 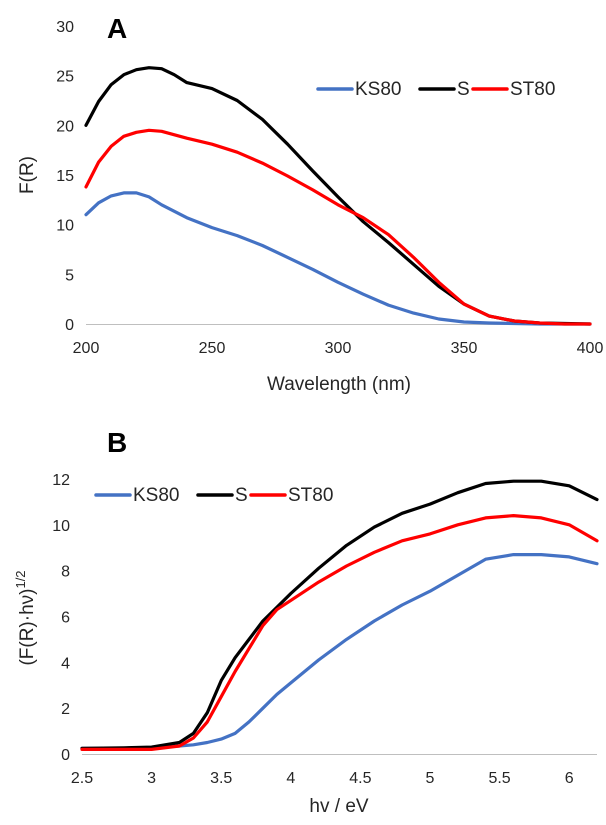 I want to click on panel-b-y-tick-label: 6, so click(x=65, y=617).